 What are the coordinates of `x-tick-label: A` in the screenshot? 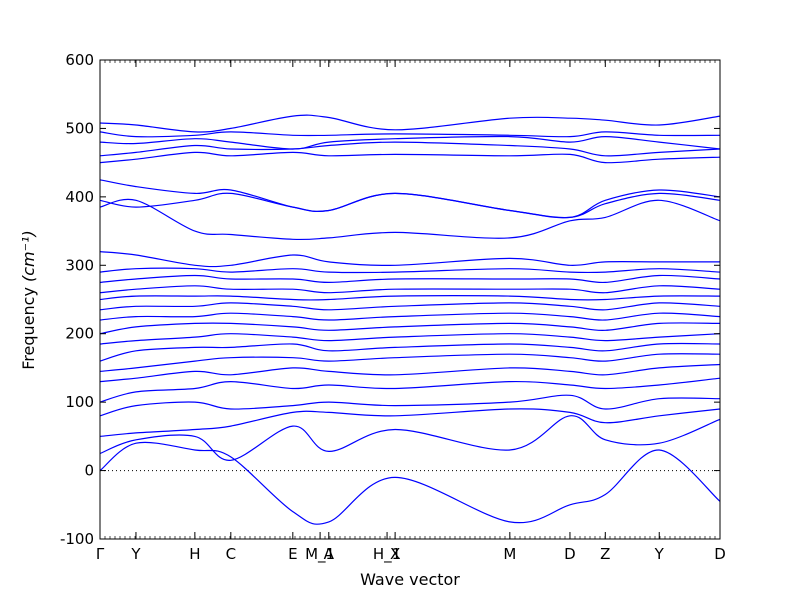 It's located at (329, 554).